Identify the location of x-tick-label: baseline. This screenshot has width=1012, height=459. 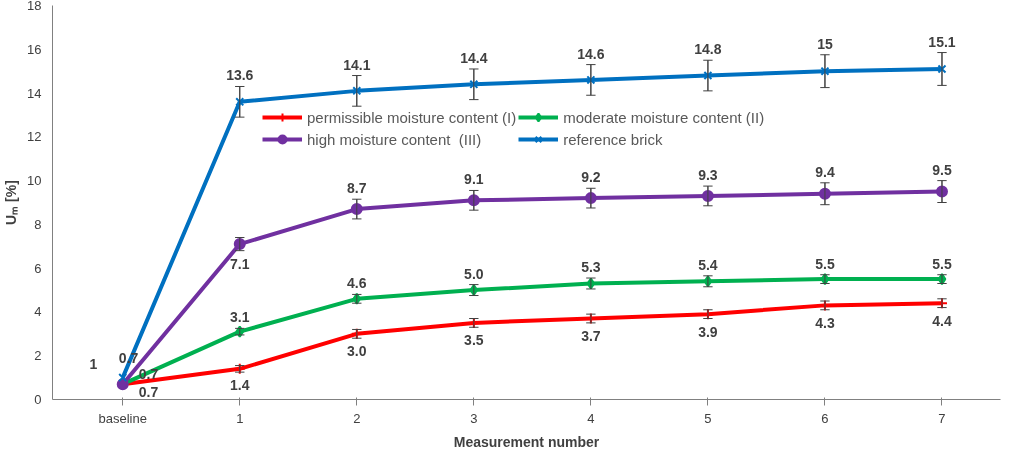
(122, 418).